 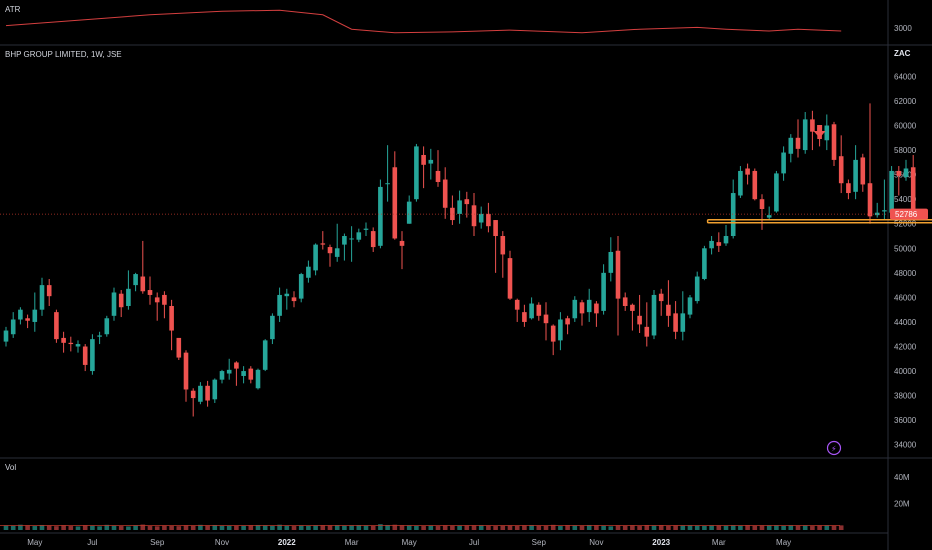 What do you see at coordinates (902, 53) in the screenshot?
I see `currency-label: ZAC` at bounding box center [902, 53].